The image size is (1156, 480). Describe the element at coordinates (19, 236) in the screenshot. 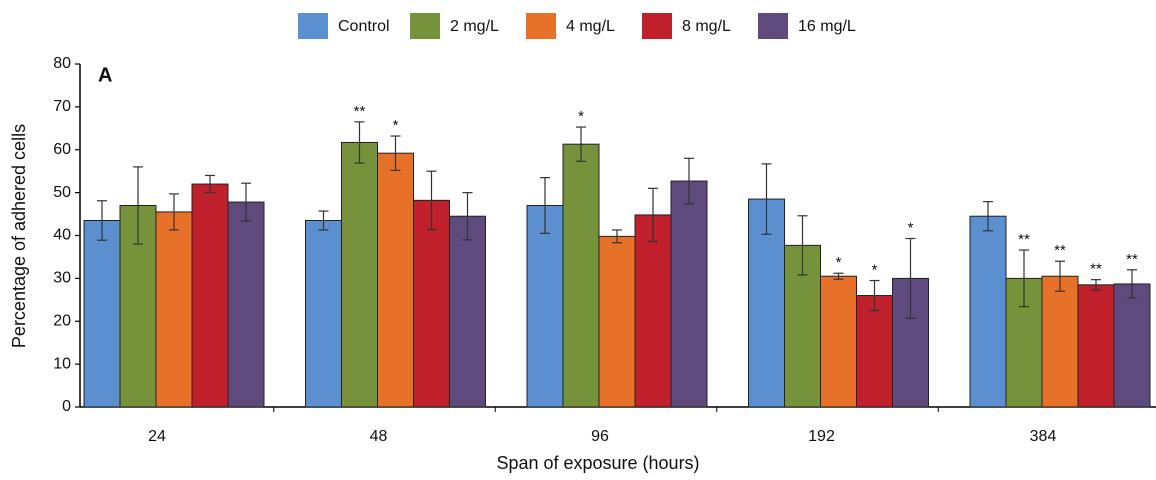

I see `y-axis-label: Percentage of adhered cells` at that location.